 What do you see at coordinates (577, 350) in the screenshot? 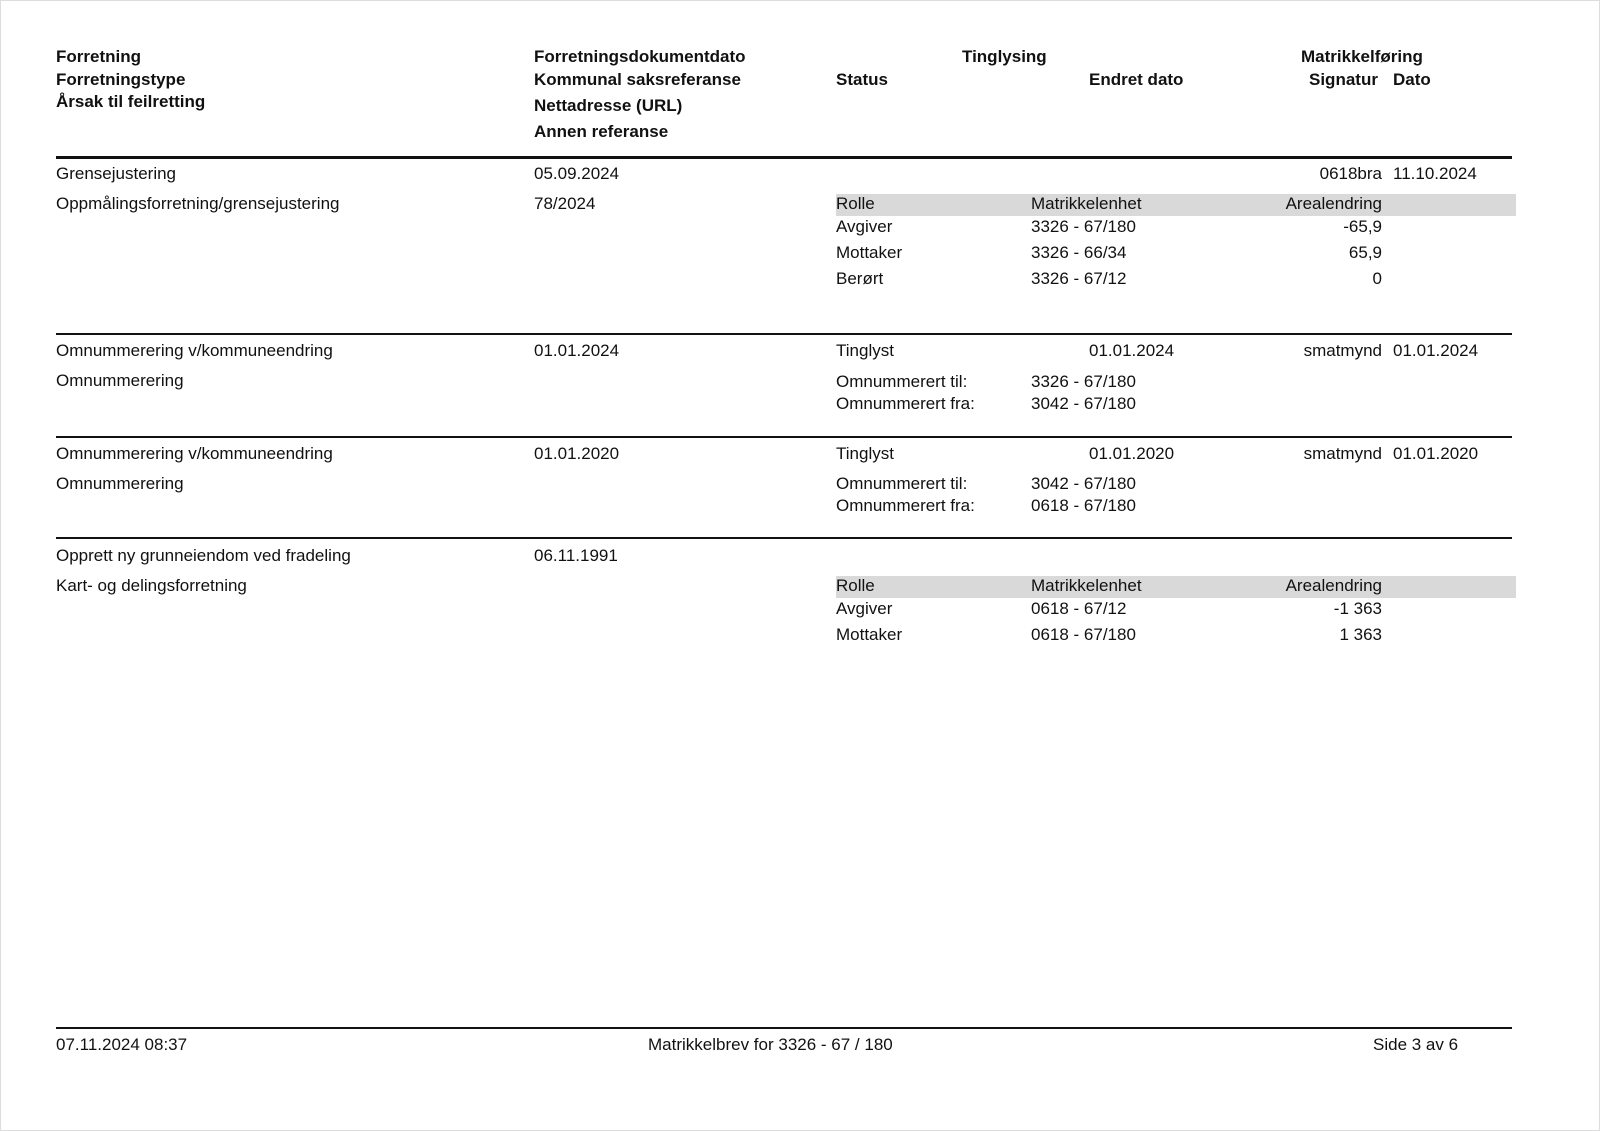
I see `dokumentdato: 01.01.2024` at bounding box center [577, 350].